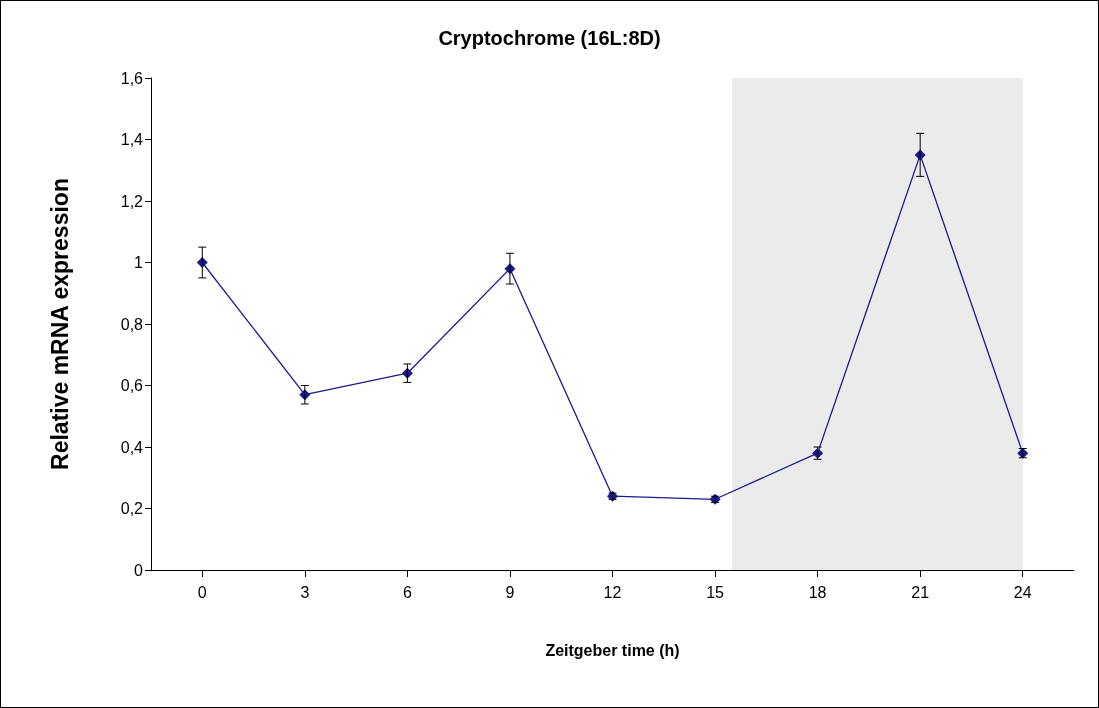 The height and width of the screenshot is (708, 1099). What do you see at coordinates (132, 385) in the screenshot?
I see `y-tick-label: 0,6` at bounding box center [132, 385].